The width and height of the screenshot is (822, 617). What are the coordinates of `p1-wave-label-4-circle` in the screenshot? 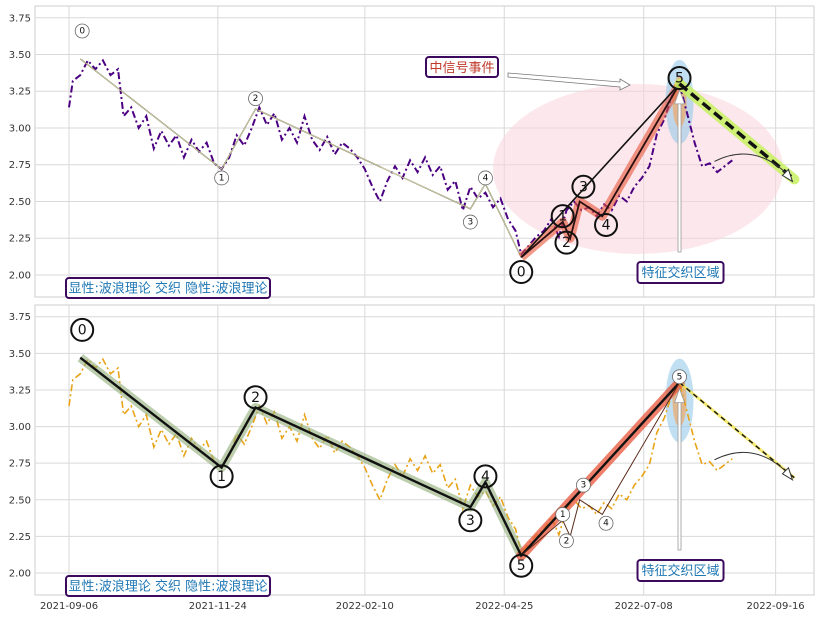 It's located at (485, 476).